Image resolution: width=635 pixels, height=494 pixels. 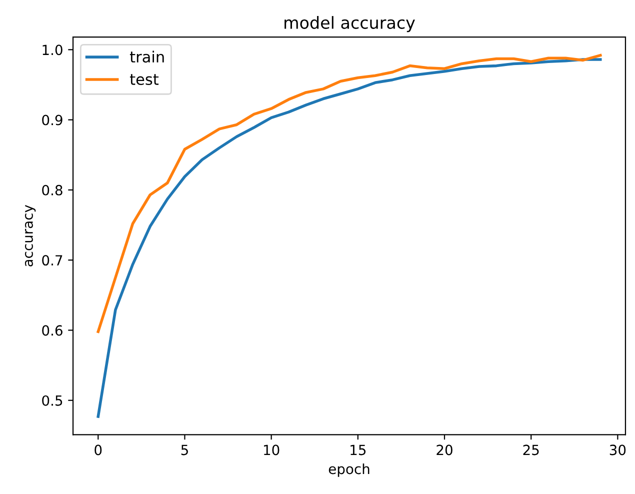 What do you see at coordinates (52, 120) in the screenshot?
I see `y-tick-label: 0.9` at bounding box center [52, 120].